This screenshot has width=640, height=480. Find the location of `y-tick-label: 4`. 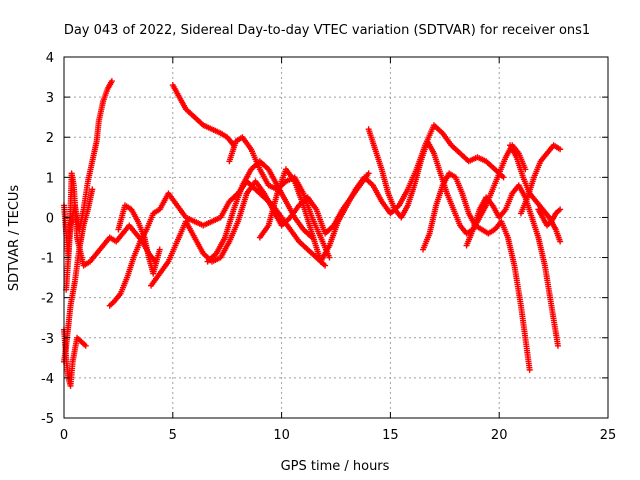

y-tick-label: 4 is located at coordinates (50, 58).